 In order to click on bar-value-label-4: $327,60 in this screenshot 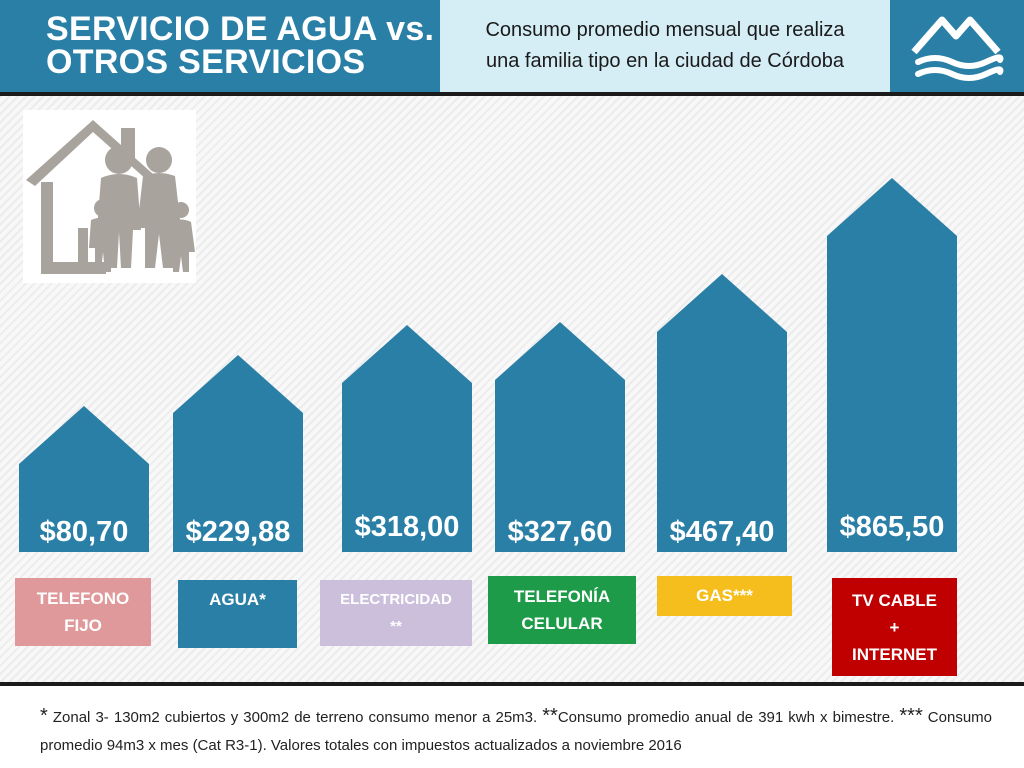, I will do `click(560, 532)`.